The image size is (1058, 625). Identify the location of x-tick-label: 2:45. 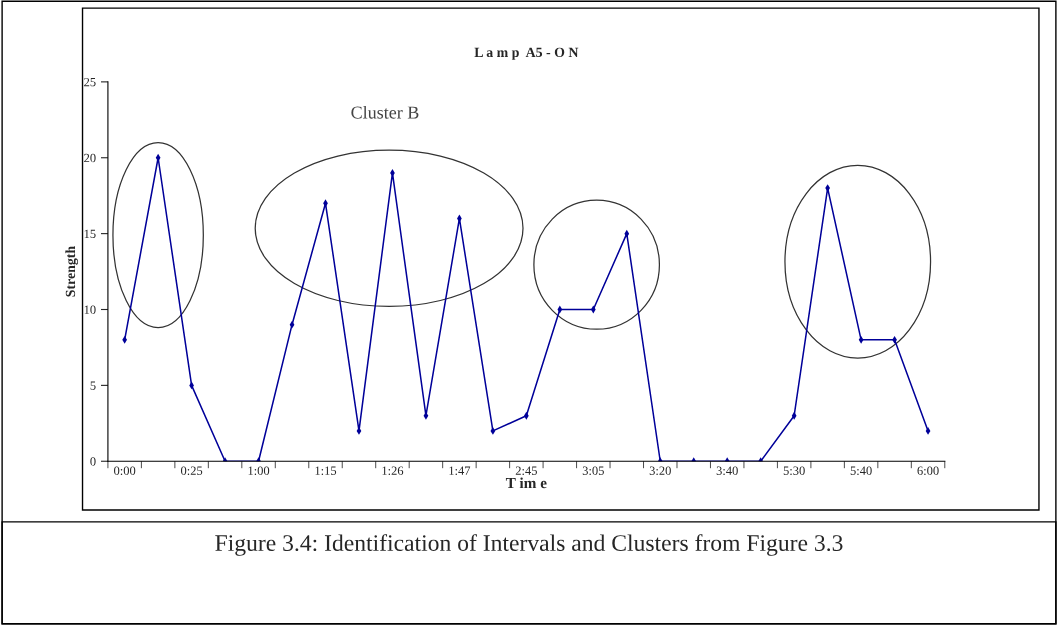
(526, 470).